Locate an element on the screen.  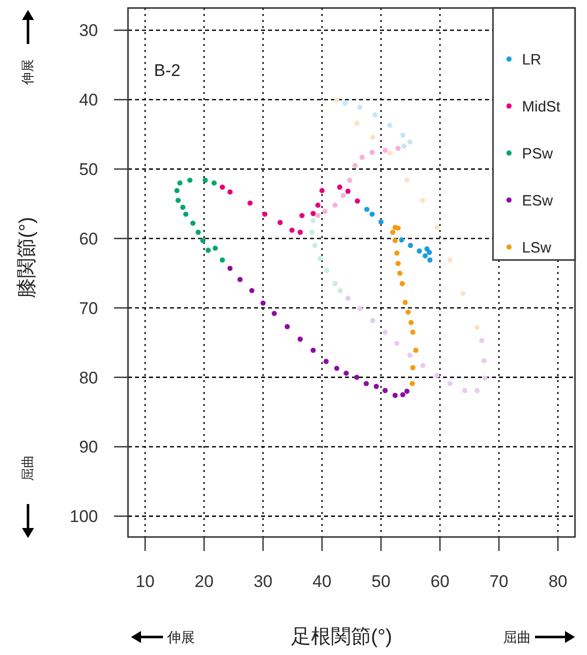
legend-label: LR is located at coordinates (532, 59).